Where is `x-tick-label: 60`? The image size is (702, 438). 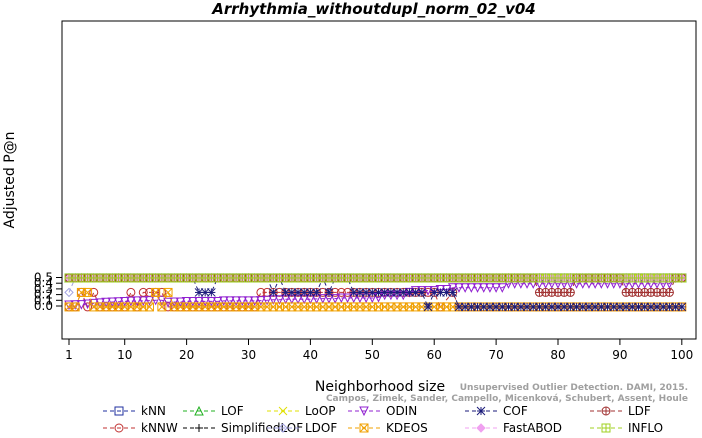
x-tick-label: 60 is located at coordinates (434, 355).